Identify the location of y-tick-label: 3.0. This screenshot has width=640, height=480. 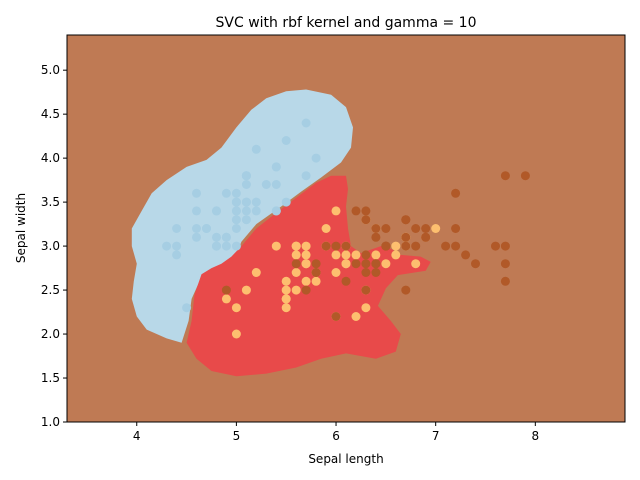
(50, 246).